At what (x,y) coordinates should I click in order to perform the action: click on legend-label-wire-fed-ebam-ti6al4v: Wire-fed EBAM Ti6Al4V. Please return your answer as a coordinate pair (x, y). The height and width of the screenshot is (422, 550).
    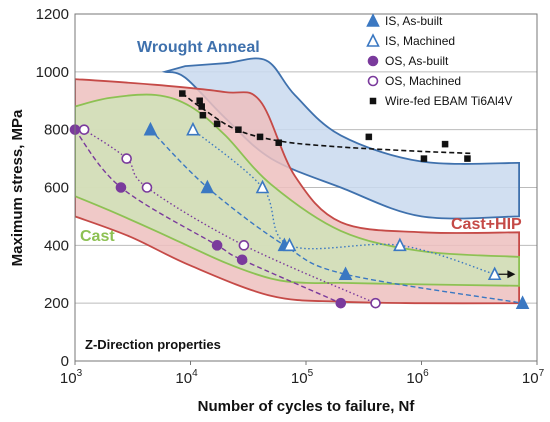
    Looking at the image, I should click on (448, 101).